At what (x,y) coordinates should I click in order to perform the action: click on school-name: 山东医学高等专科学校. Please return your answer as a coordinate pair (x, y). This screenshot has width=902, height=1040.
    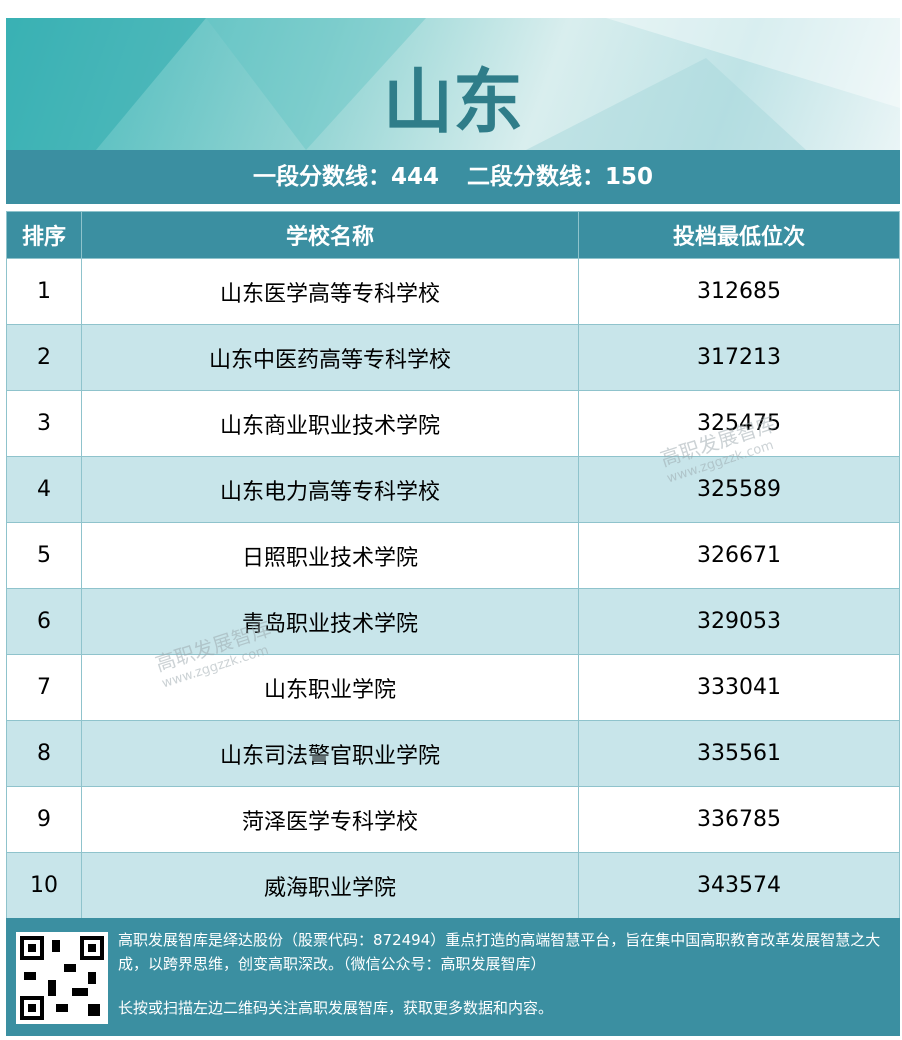
    Looking at the image, I should click on (330, 291).